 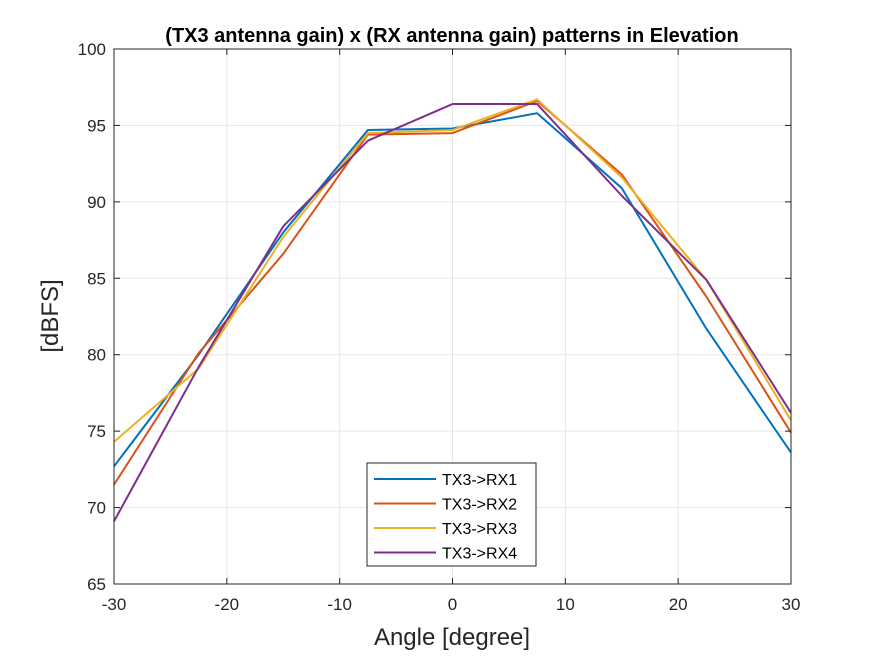 I want to click on legend-box, so click(x=451, y=514).